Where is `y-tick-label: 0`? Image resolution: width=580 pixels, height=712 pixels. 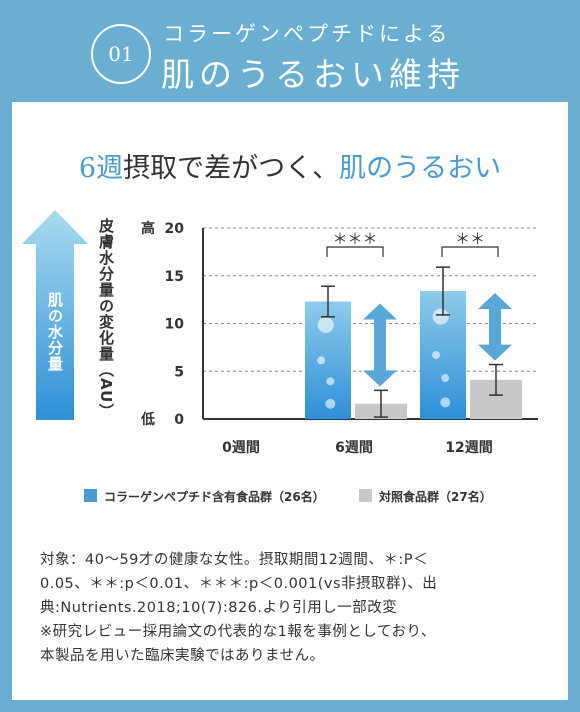
y-tick-label: 0 is located at coordinates (179, 420).